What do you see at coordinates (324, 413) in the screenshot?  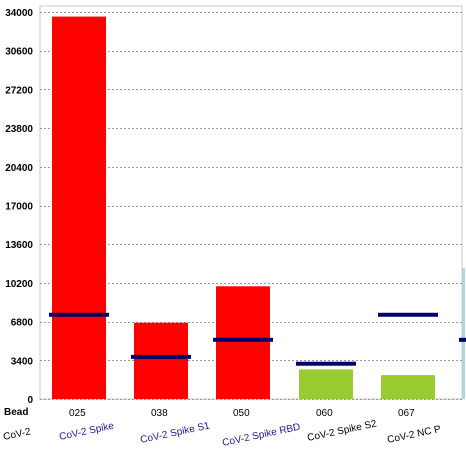 I see `x-tick-label: 060` at bounding box center [324, 413].